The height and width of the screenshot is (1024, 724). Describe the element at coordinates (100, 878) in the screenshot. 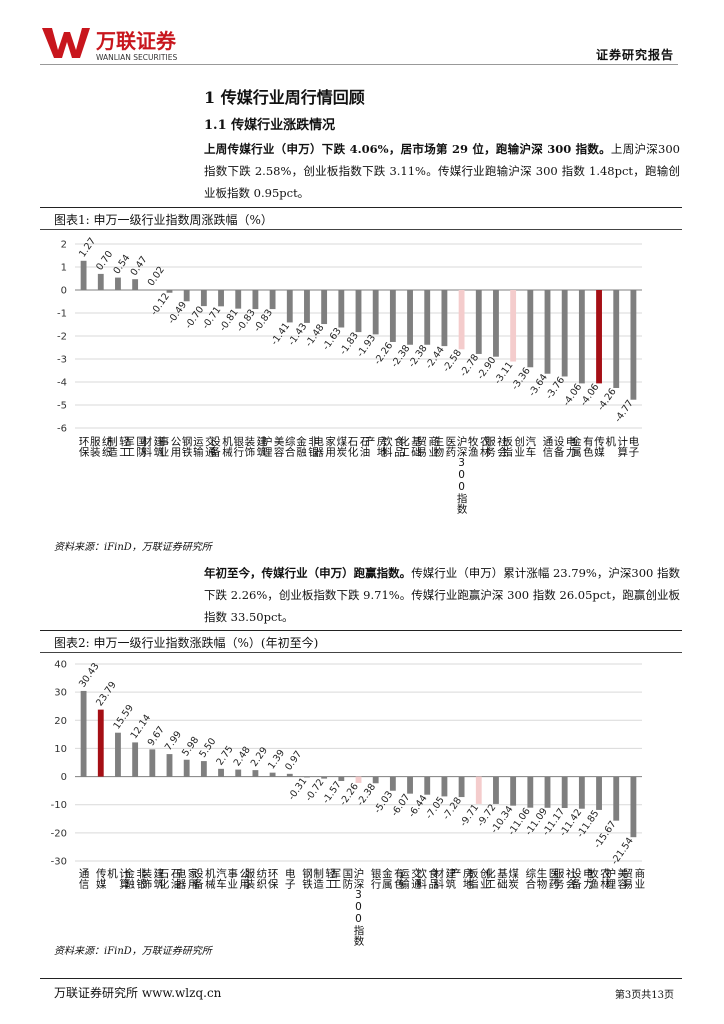

I see `category-label: 传媒` at that location.